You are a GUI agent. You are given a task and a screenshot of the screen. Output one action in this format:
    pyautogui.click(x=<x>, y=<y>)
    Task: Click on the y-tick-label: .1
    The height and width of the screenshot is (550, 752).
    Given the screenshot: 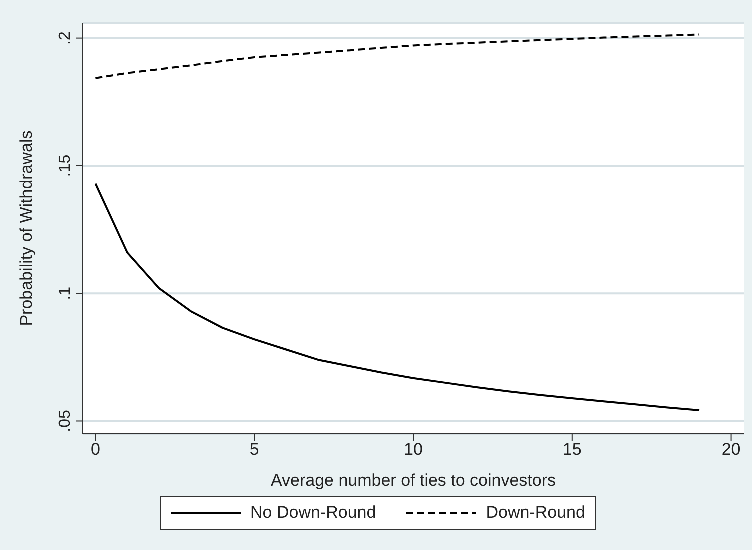 What is the action you would take?
    pyautogui.click(x=65, y=293)
    